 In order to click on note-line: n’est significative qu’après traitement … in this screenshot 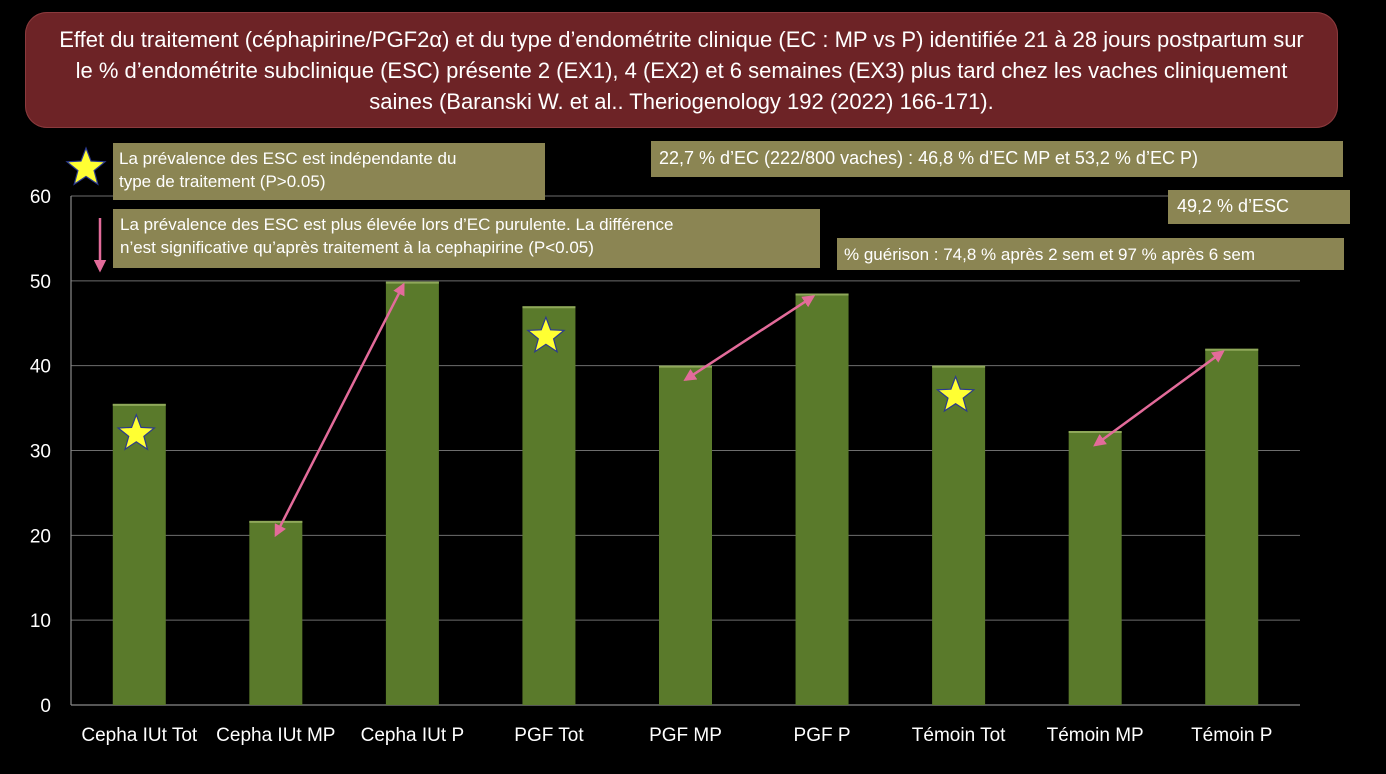, I will do `click(357, 247)`.